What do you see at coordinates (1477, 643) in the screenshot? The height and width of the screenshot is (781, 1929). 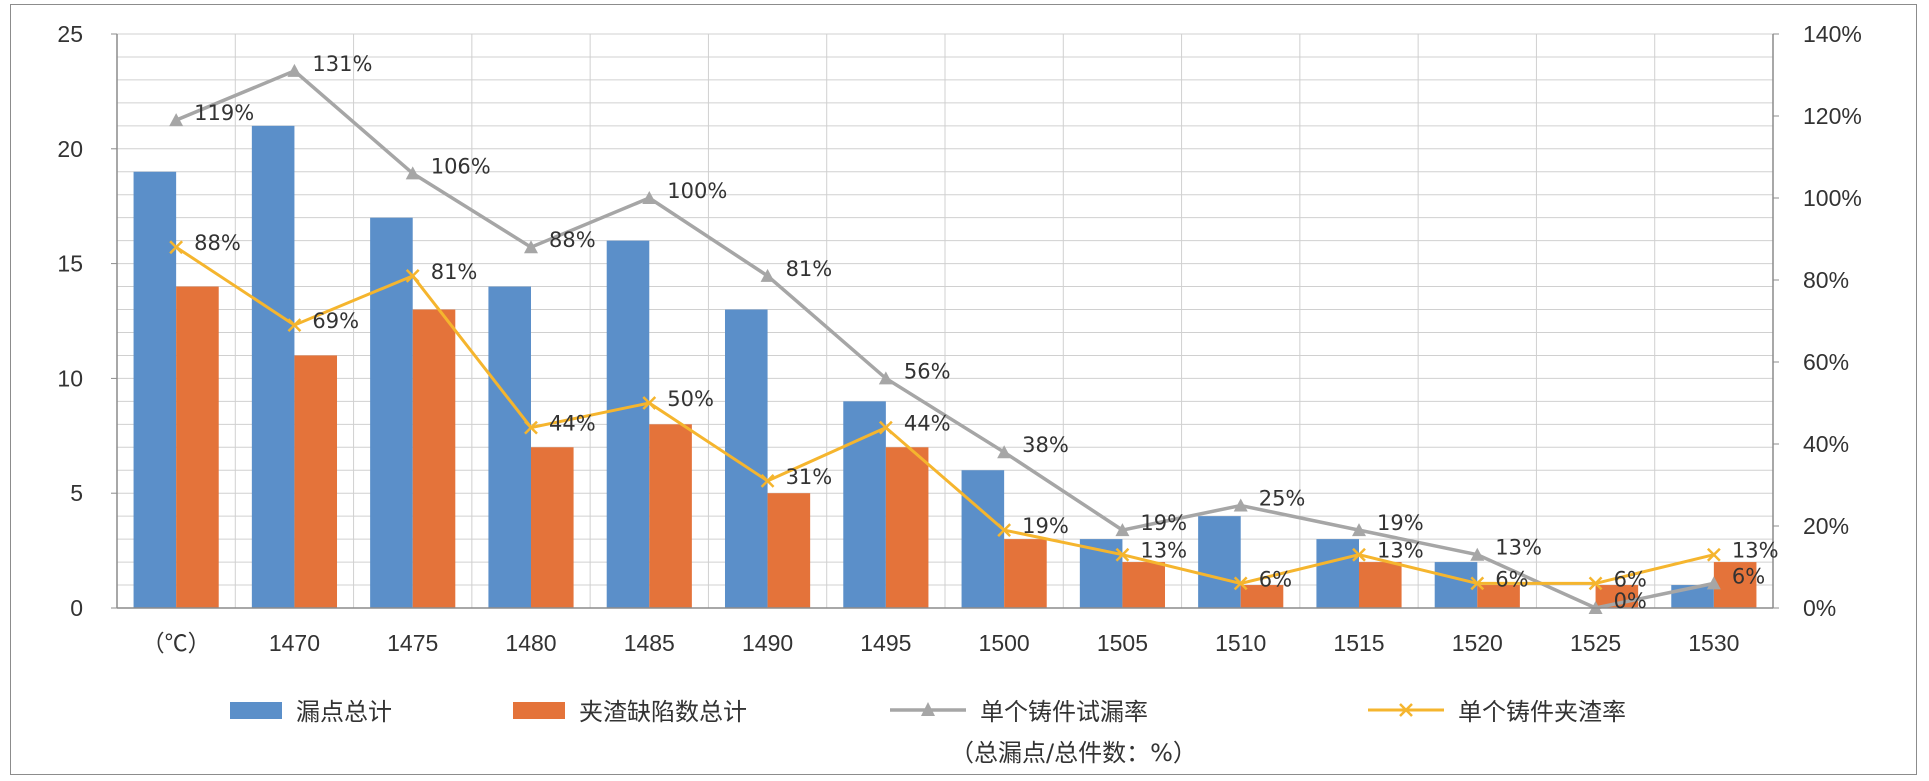 I see `x-tick-label: 1520` at bounding box center [1477, 643].